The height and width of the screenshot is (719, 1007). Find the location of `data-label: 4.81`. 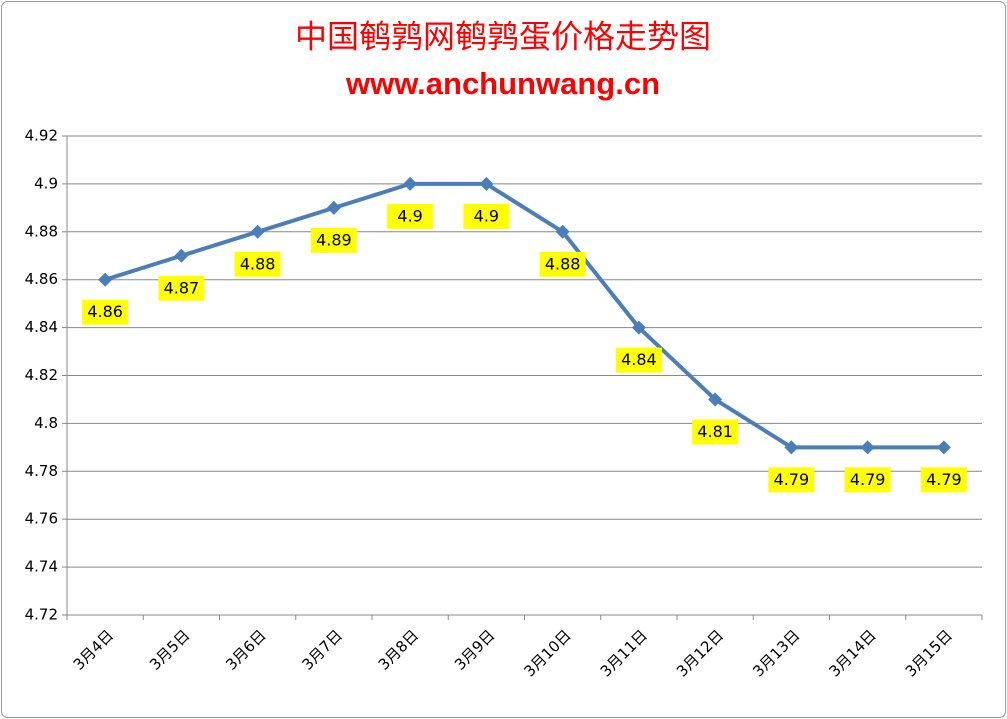

data-label: 4.81 is located at coordinates (715, 431).